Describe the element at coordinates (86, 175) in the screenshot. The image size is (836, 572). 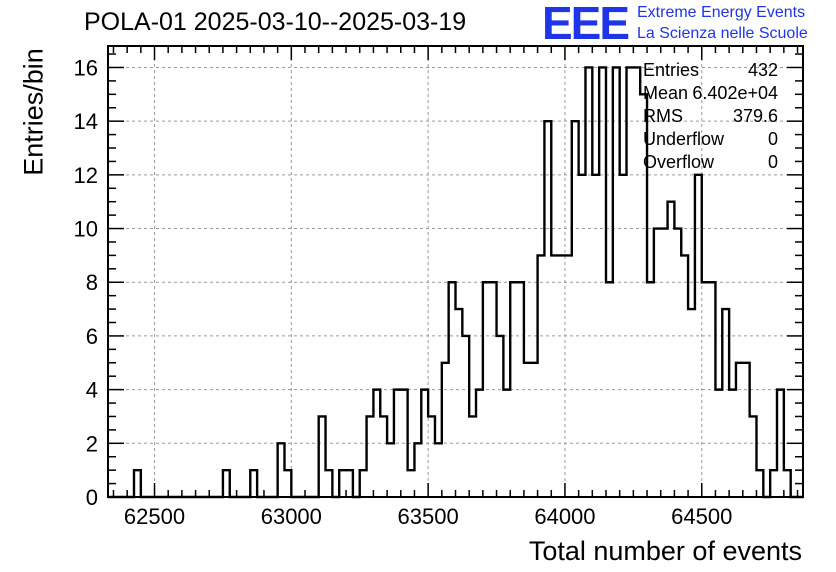
I see `y-tick-label: 12` at that location.